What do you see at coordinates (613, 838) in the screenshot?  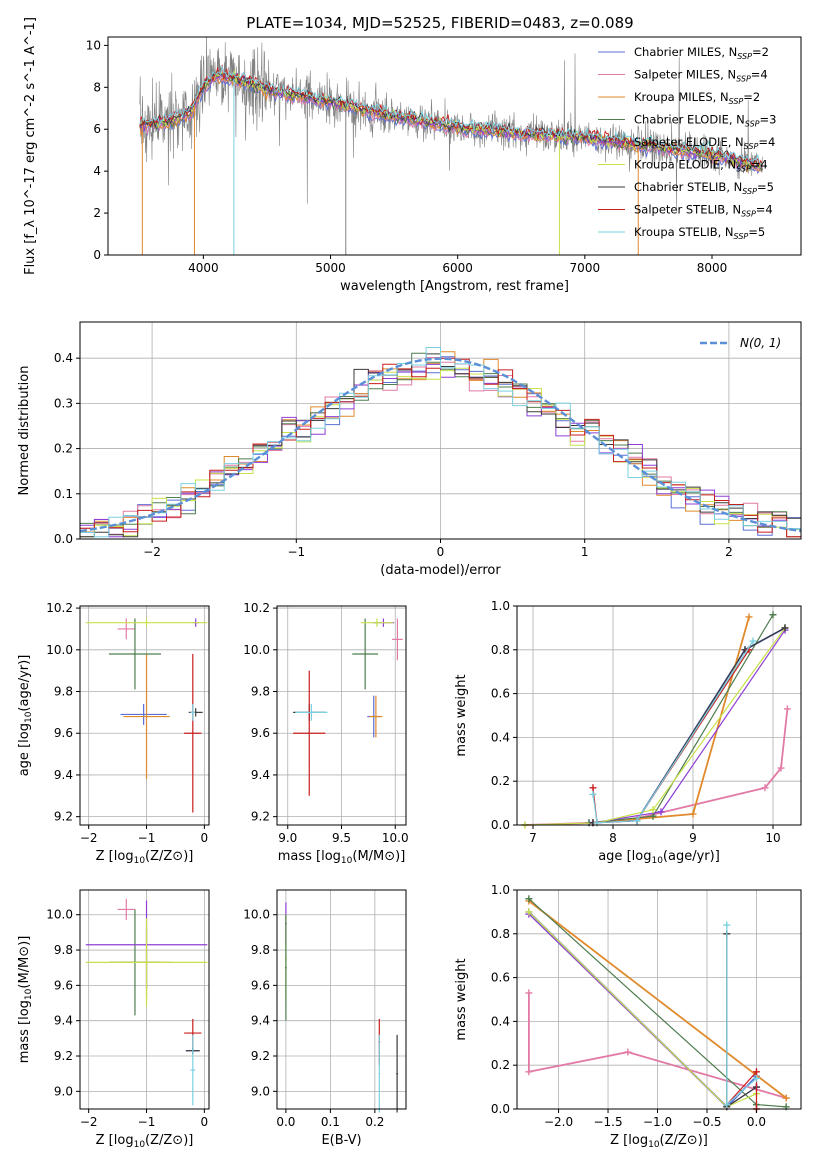 I see `xtick-label-mass-weight-vs-age: 8` at bounding box center [613, 838].